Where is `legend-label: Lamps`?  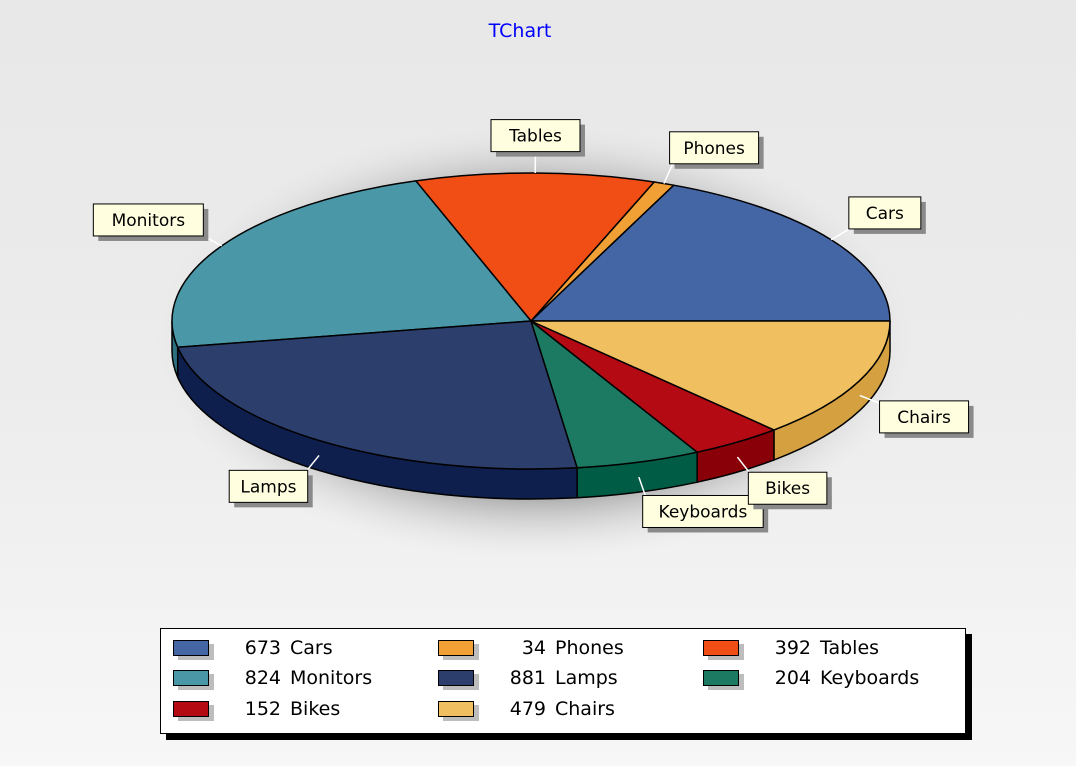
legend-label: Lamps is located at coordinates (586, 678).